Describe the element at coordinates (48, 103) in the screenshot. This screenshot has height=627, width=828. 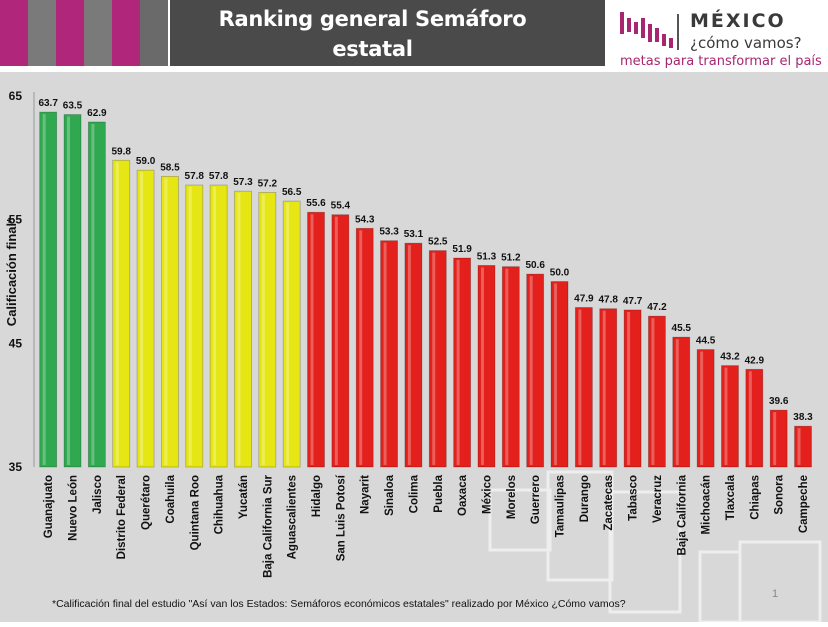
I see `value-label: 63.7` at that location.